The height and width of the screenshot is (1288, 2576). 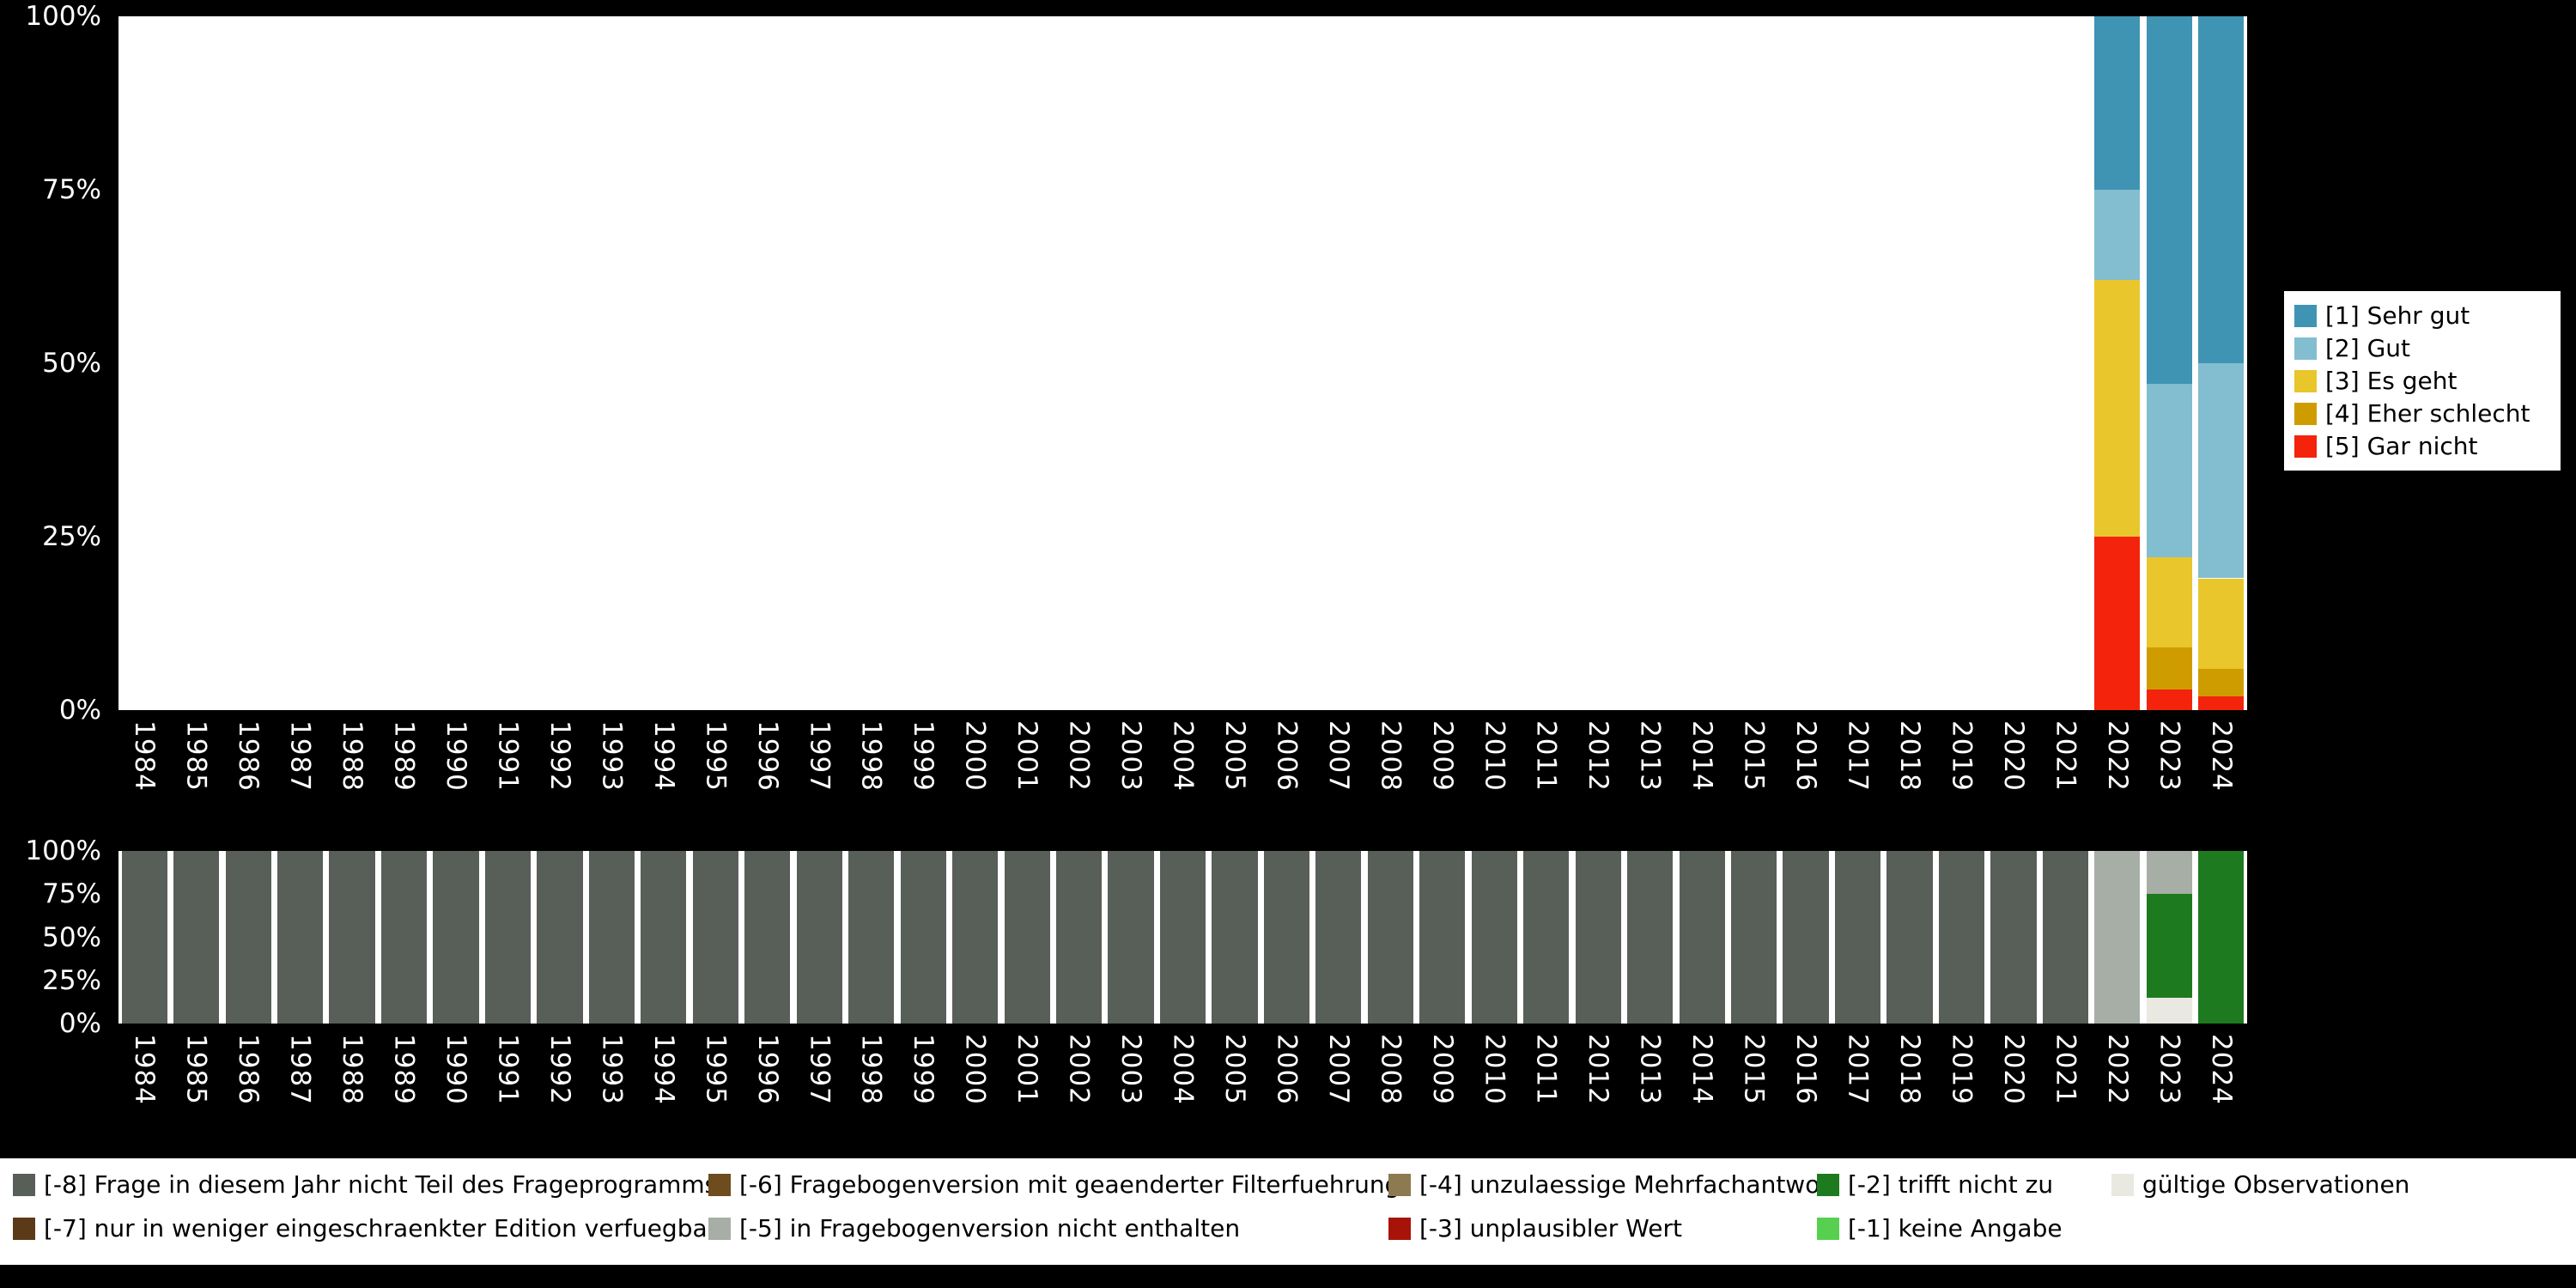 I want to click on x-tick-label: 2006, so click(x=1287, y=756).